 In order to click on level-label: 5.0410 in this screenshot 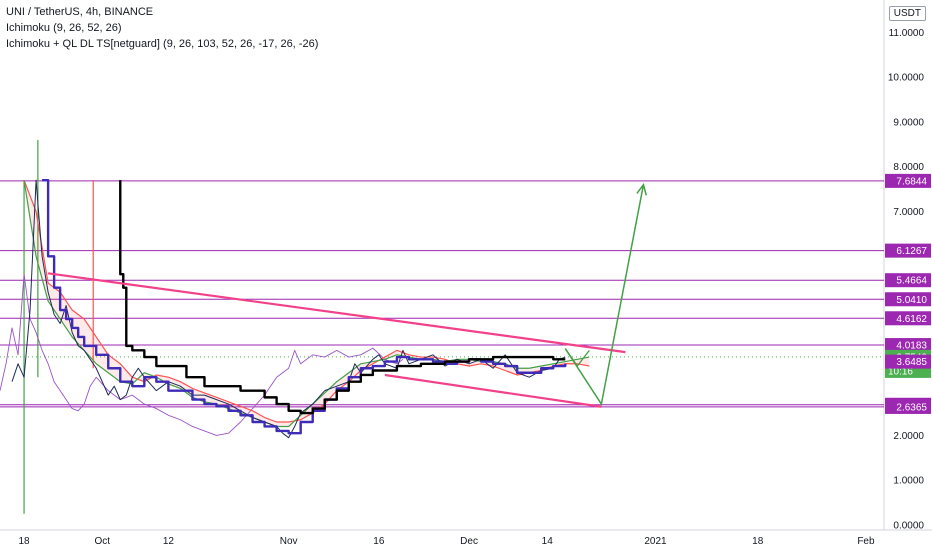, I will do `click(911, 300)`.